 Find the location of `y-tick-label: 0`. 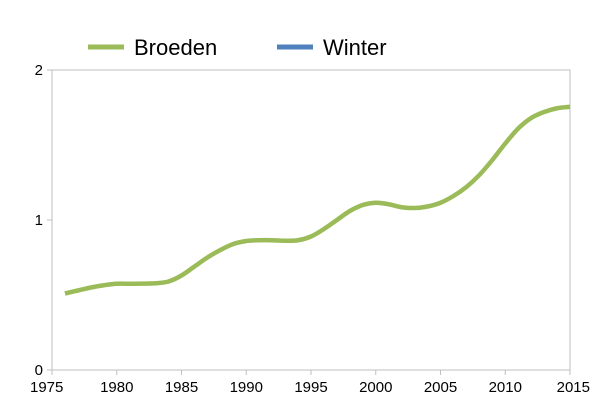

y-tick-label: 0 is located at coordinates (39, 370).